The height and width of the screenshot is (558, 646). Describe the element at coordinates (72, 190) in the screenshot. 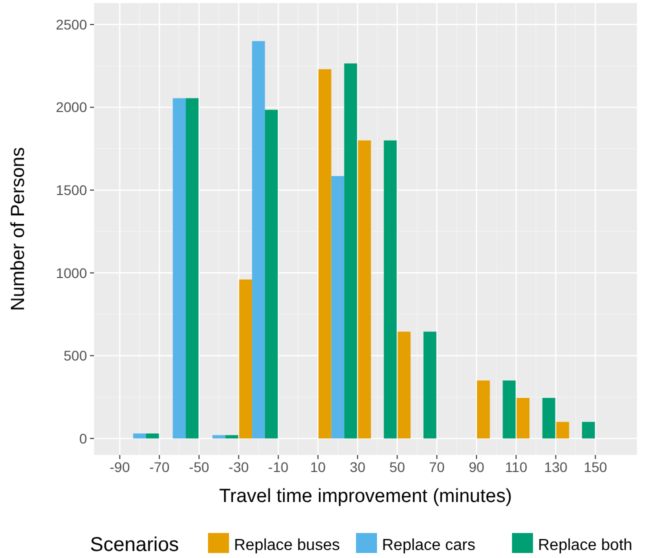

I see `y-tick-label: 1500` at that location.